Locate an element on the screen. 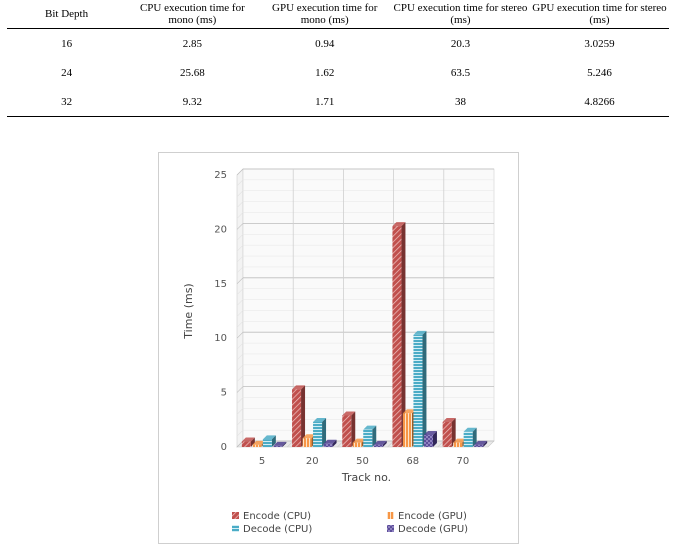 The height and width of the screenshot is (558, 675). table-cell: 0.94 is located at coordinates (325, 43).